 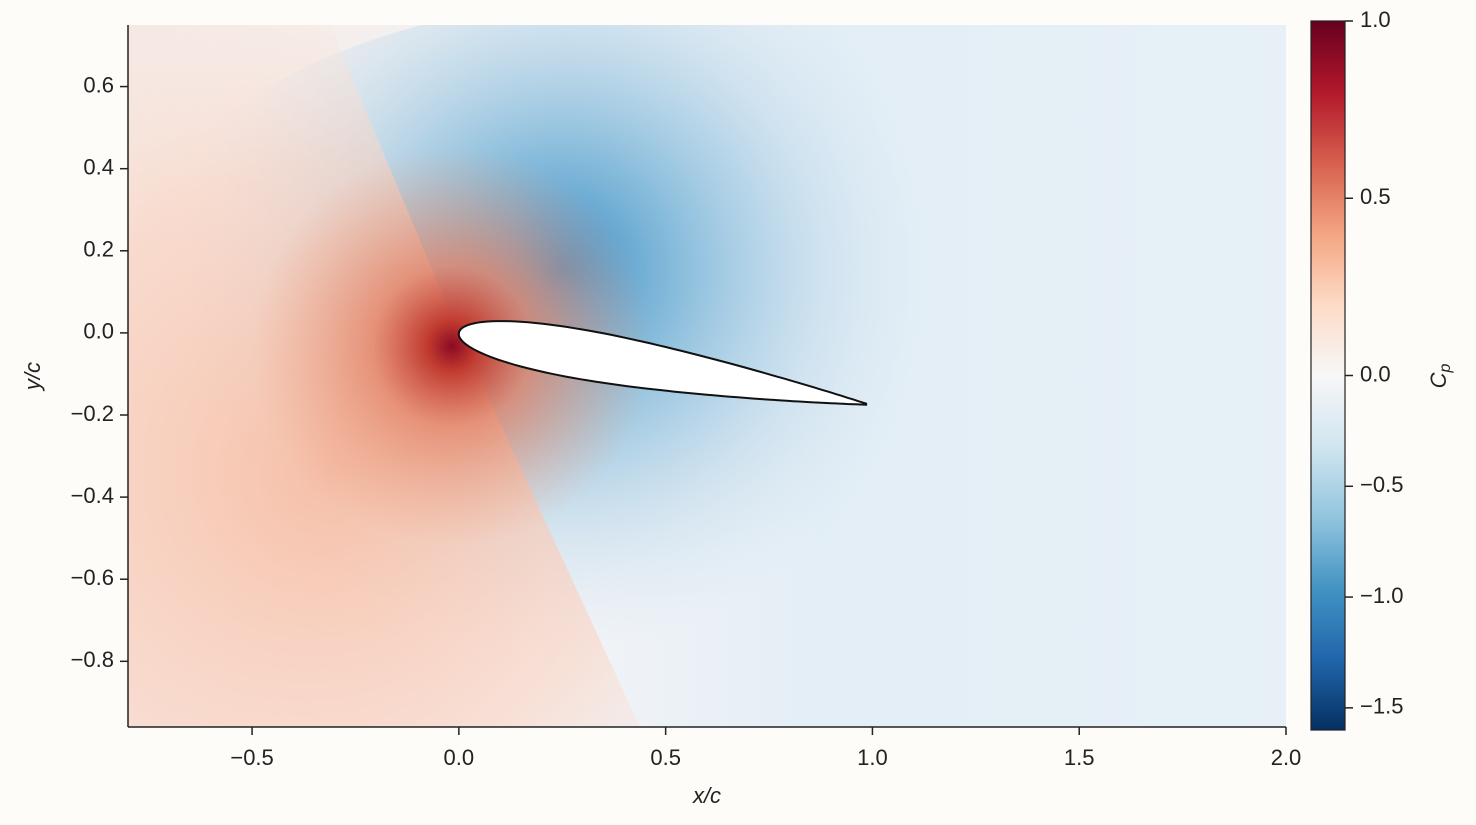 I want to click on y-tick-label: 0.4, so click(x=98, y=166).